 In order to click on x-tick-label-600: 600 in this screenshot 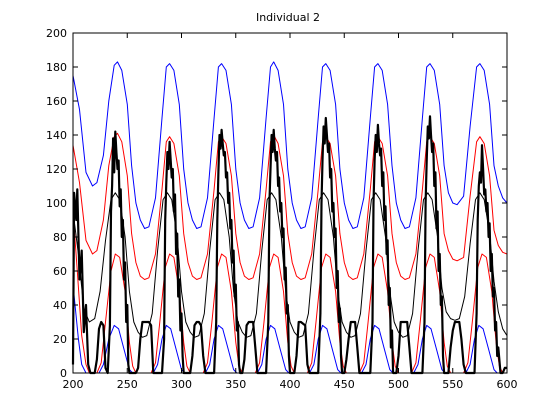, I will do `click(507, 384)`.